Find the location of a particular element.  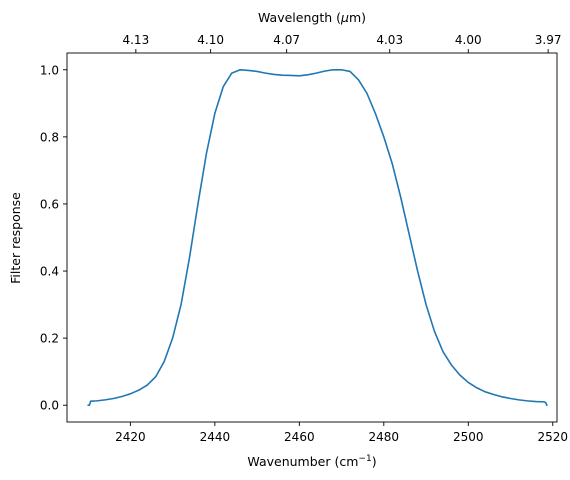

y-tick-label-4: 0.8 is located at coordinates (49, 137).